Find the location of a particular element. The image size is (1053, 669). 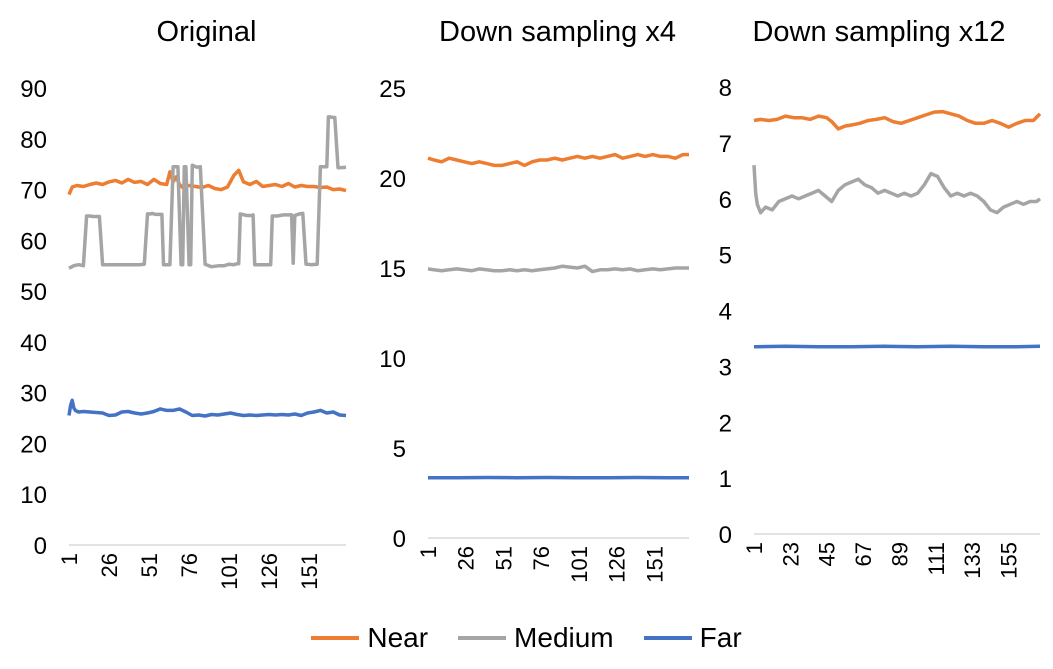

legend-label: Medium is located at coordinates (564, 637).